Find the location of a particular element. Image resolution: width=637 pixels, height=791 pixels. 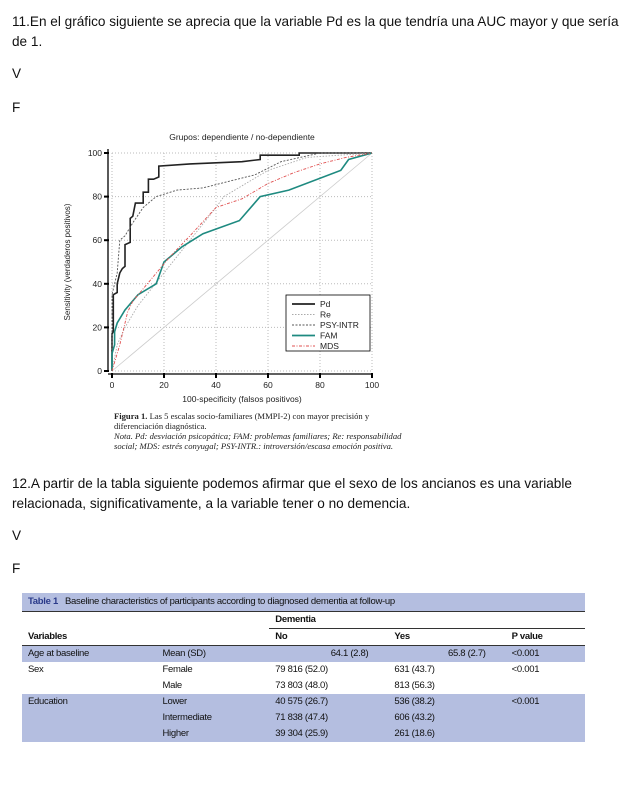

reference-diagonal is located at coordinates (242, 262).